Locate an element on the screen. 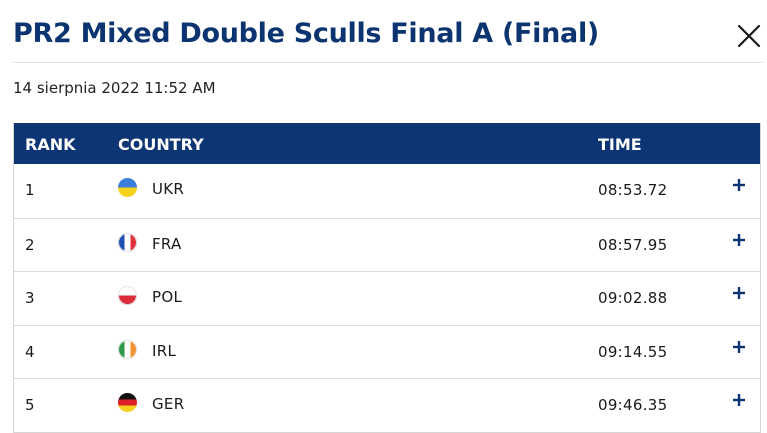 Image resolution: width=767 pixels, height=433 pixels. time-cell: 09:02.88 is located at coordinates (633, 298).